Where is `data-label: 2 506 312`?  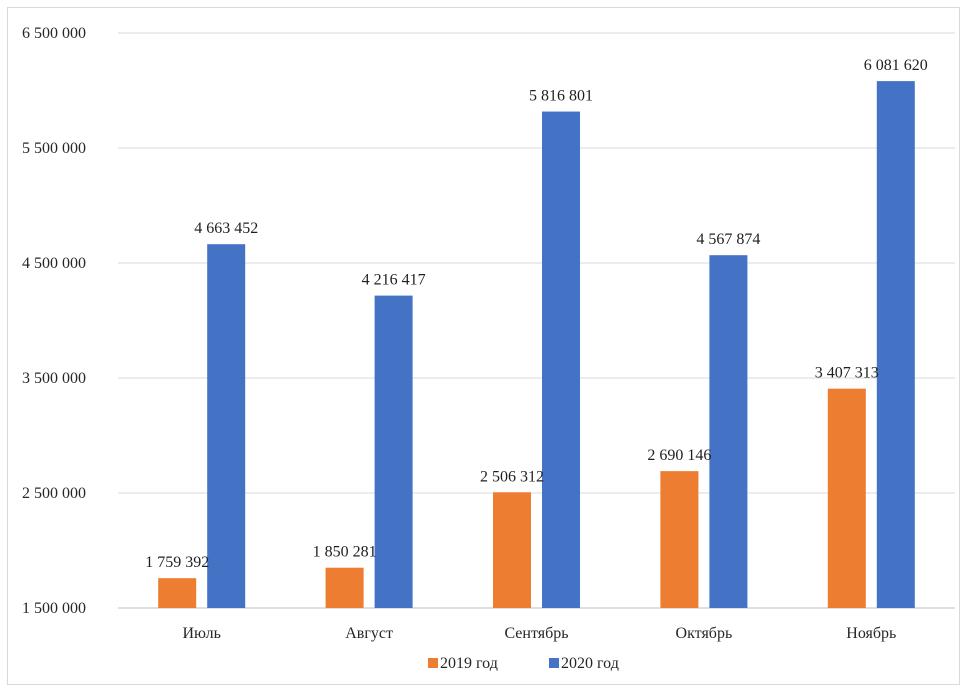 data-label: 2 506 312 is located at coordinates (512, 476).